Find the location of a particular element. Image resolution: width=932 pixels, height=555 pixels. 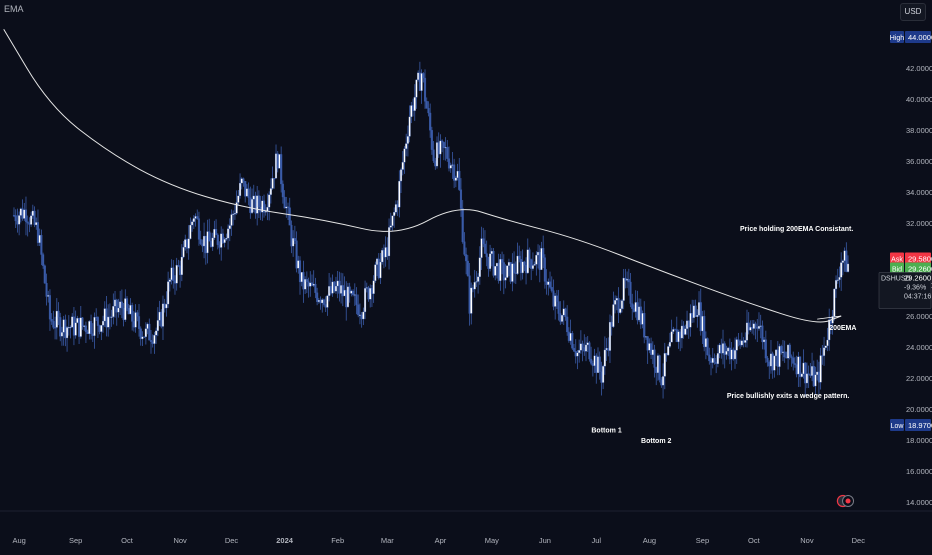

bid-tag-label-bg is located at coordinates (897, 268).